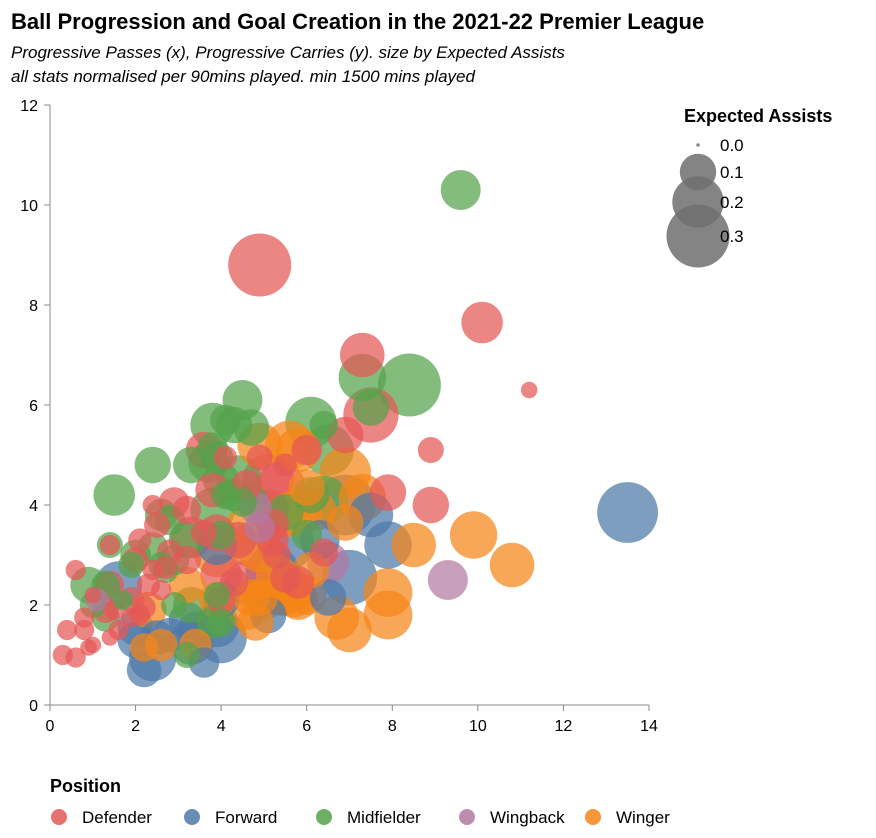  What do you see at coordinates (732, 202) in the screenshot?
I see `size-legend-label: 0.2` at bounding box center [732, 202].